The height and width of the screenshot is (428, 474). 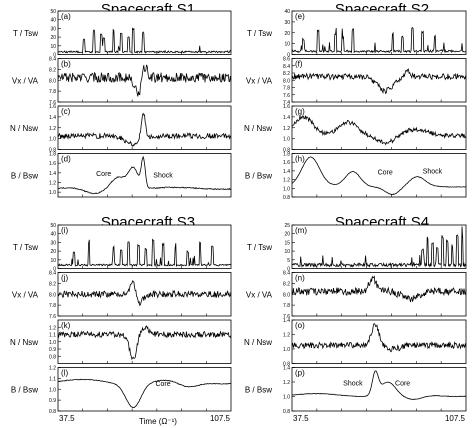 What do you see at coordinates (455, 418) in the screenshot?
I see `x-tick-label: 107.5` at bounding box center [455, 418].